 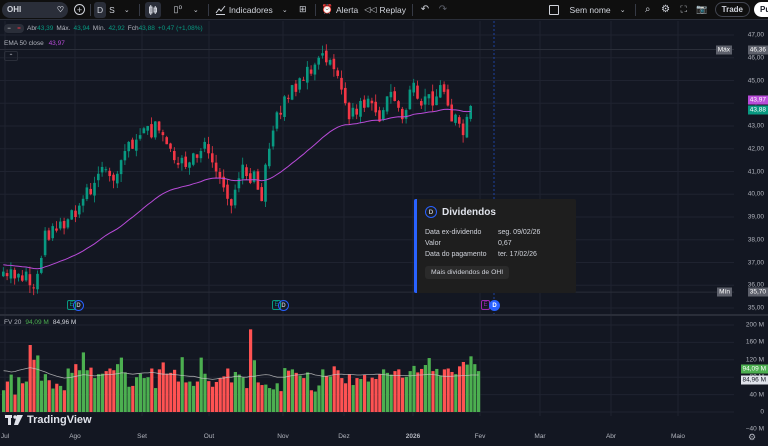 I want to click on tradingview-logo: TradingView, so click(x=48, y=420).